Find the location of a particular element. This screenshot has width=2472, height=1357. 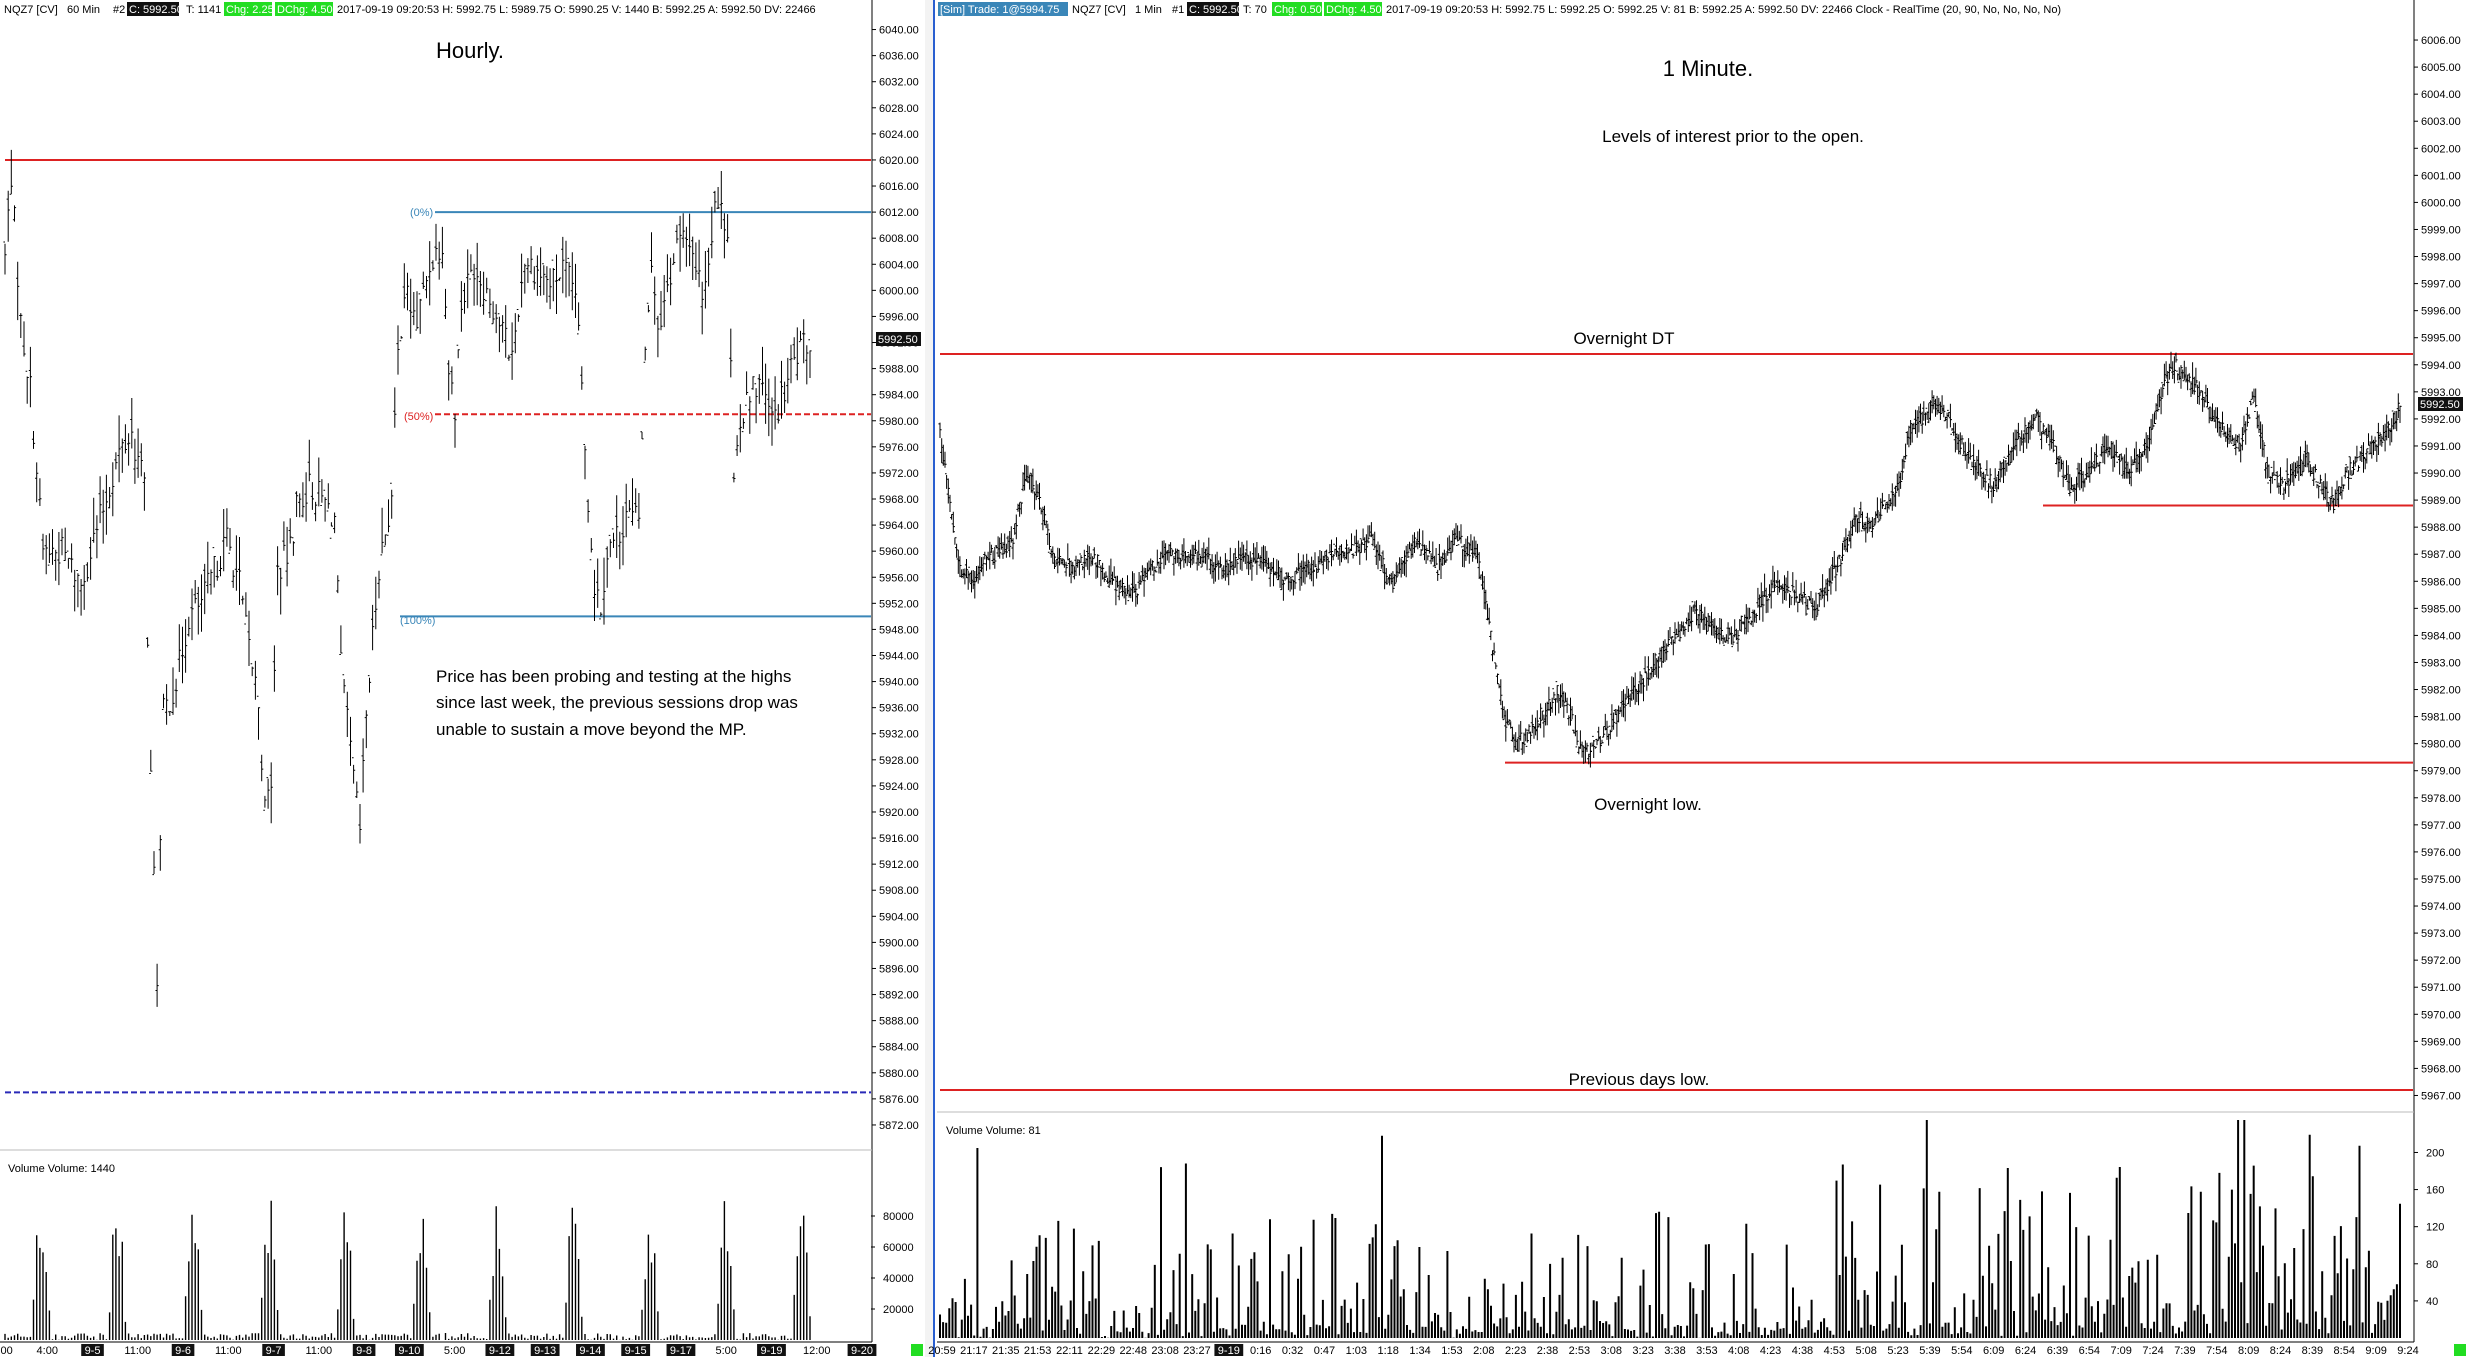

time-tick: 7:39 is located at coordinates (2184, 1351).